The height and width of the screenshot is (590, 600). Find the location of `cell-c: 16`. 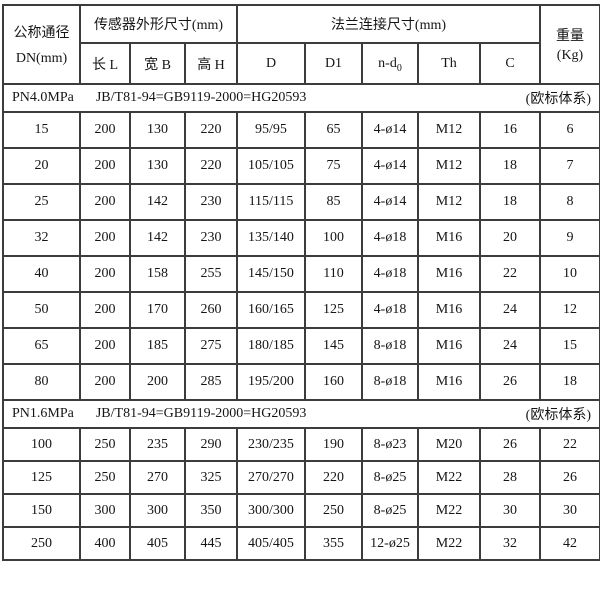

cell-c: 16 is located at coordinates (510, 130).